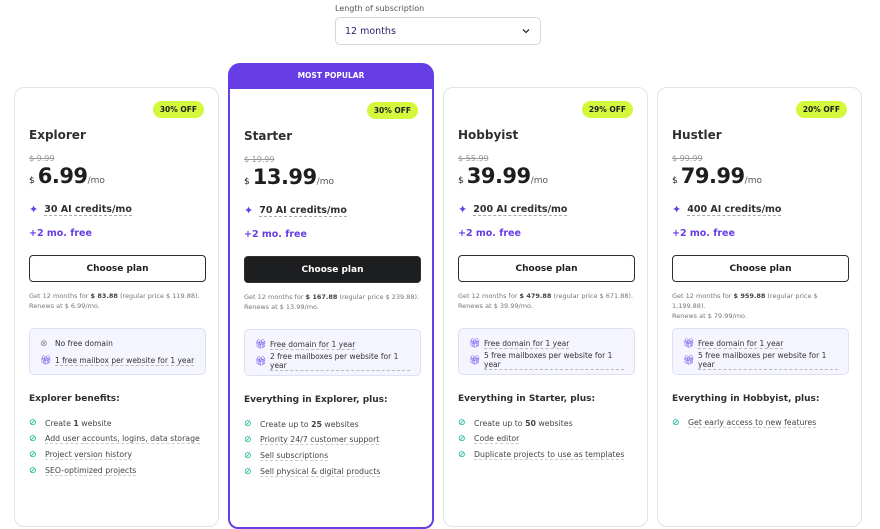 The height and width of the screenshot is (529, 880). Describe the element at coordinates (527, 399) in the screenshot. I see `benefits-title: Everything in Starter, plus:` at that location.